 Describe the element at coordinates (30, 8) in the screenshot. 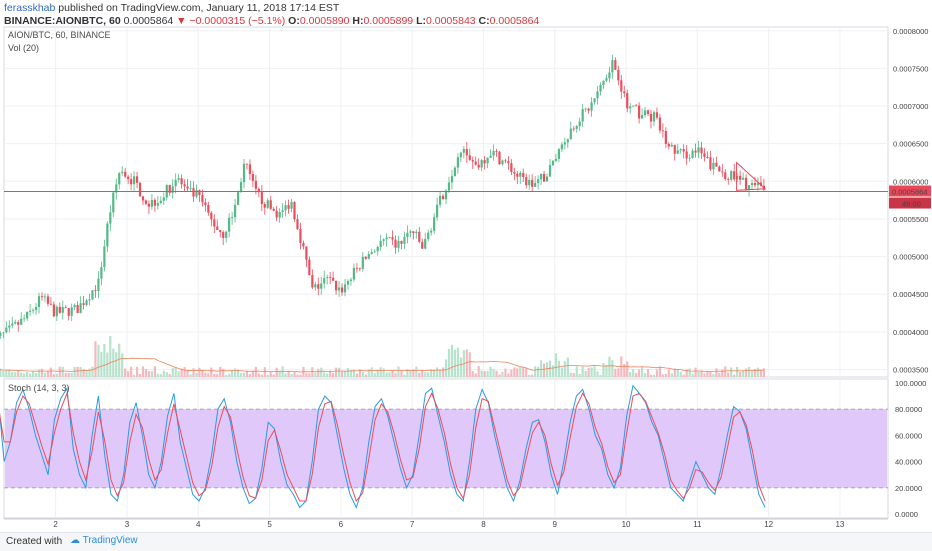

I see `author-link: ferasskhab` at that location.